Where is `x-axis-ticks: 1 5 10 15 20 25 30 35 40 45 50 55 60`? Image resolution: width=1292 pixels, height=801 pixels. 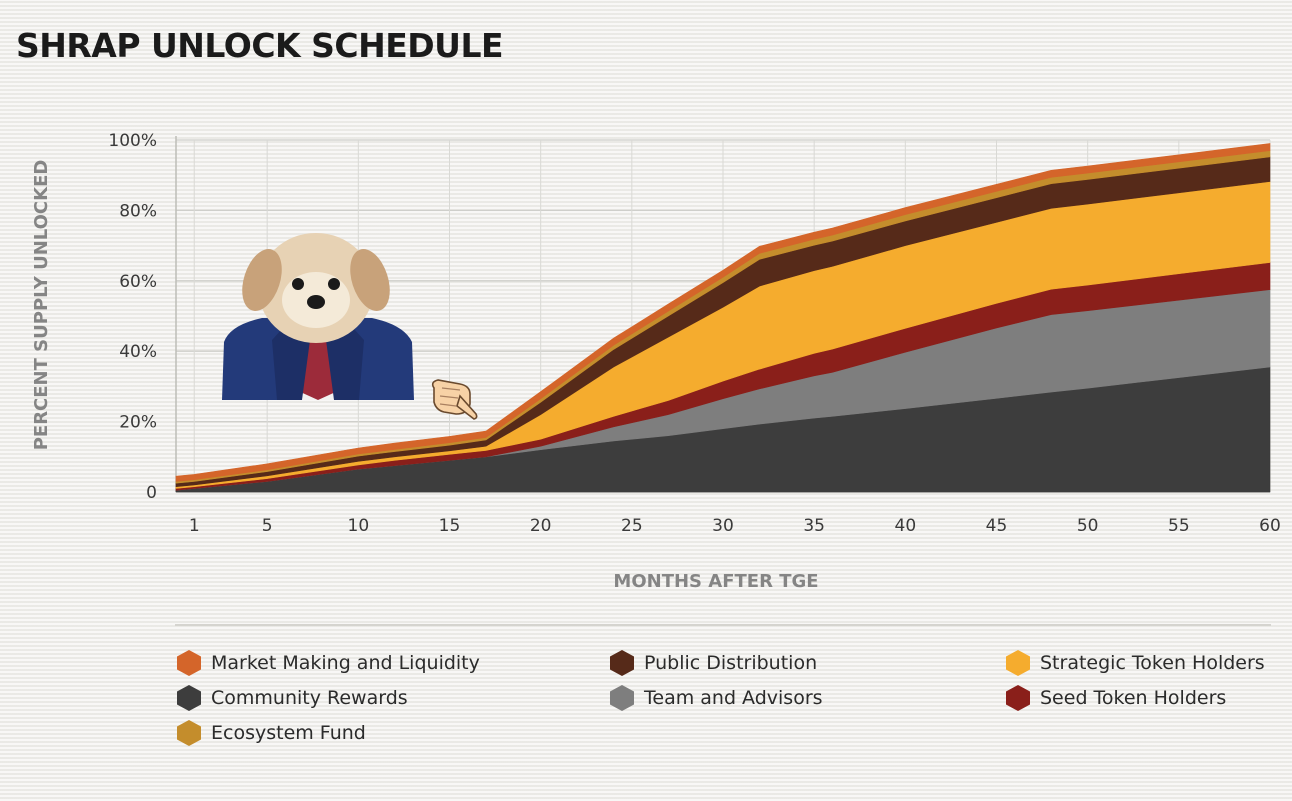
x-axis-ticks: 1 5 10 15 20 25 30 35 40 45 50 55 60 is located at coordinates (735, 526).